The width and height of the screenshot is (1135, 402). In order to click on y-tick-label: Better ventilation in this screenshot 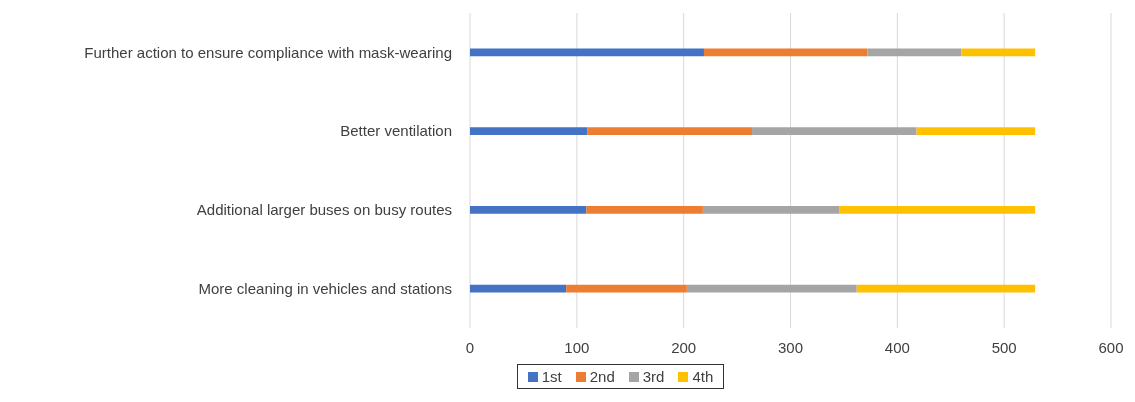, I will do `click(396, 131)`.